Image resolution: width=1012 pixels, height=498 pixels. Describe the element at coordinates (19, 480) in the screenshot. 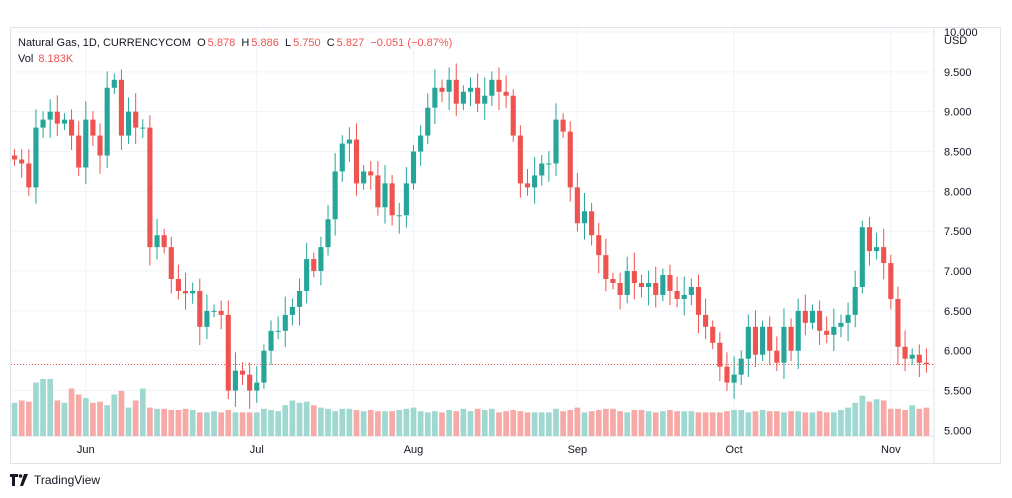

I see `tradingview-logo-icon` at that location.